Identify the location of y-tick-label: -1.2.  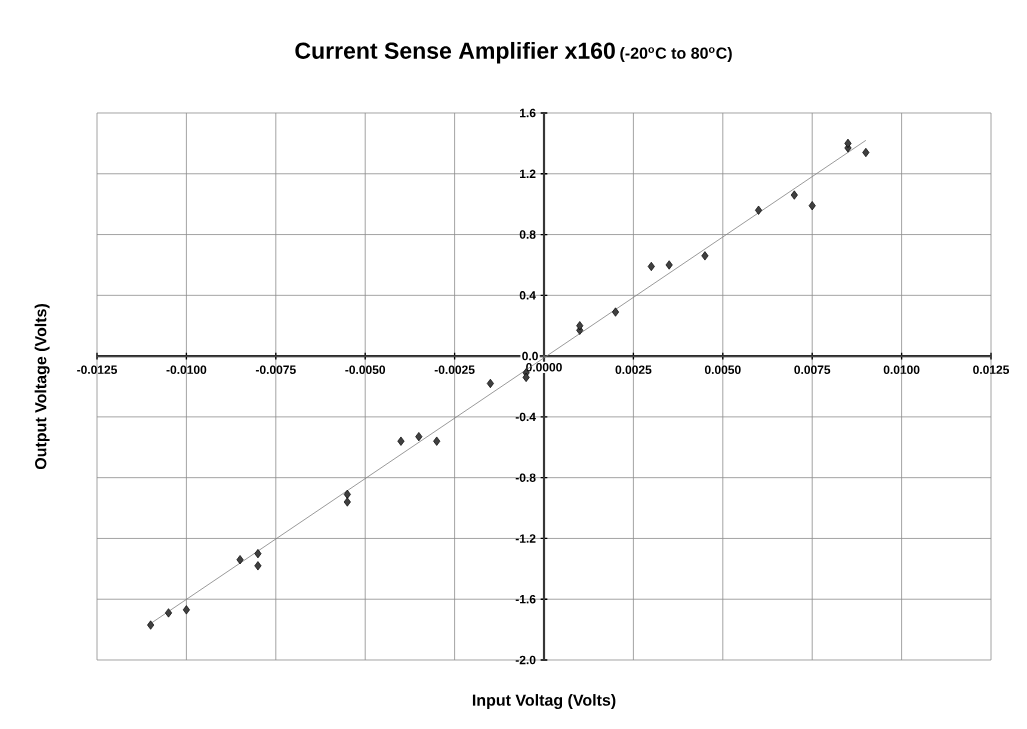
(525, 538).